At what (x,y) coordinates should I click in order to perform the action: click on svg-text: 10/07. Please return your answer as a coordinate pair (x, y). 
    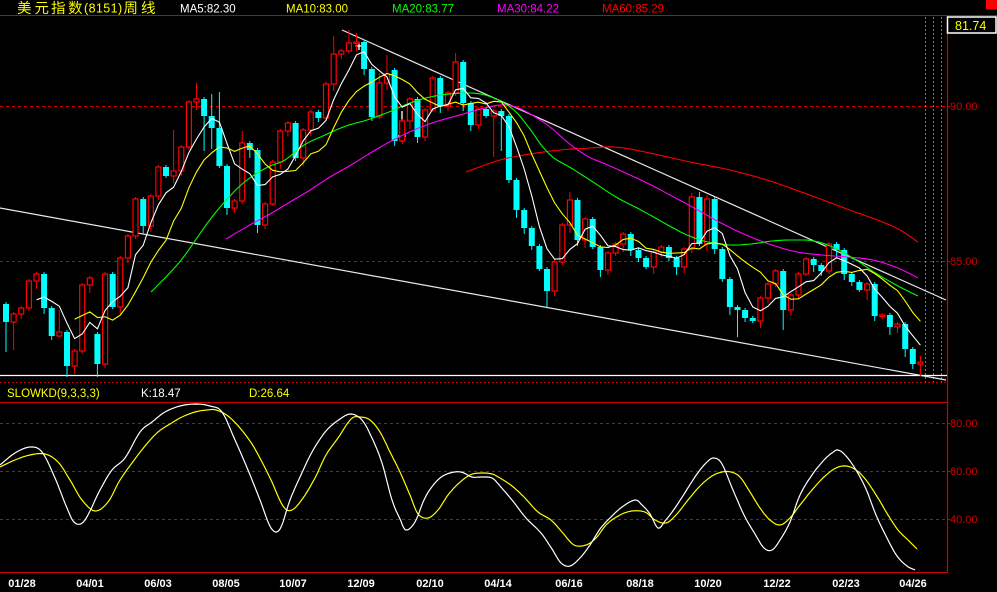
    Looking at the image, I should click on (293, 584).